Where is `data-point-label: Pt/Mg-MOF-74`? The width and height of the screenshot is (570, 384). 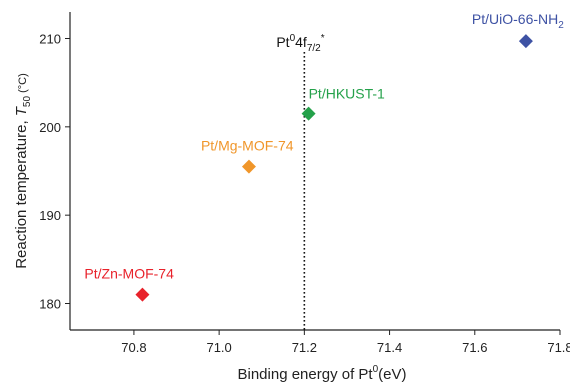
data-point-label: Pt/Mg-MOF-74 is located at coordinates (247, 146).